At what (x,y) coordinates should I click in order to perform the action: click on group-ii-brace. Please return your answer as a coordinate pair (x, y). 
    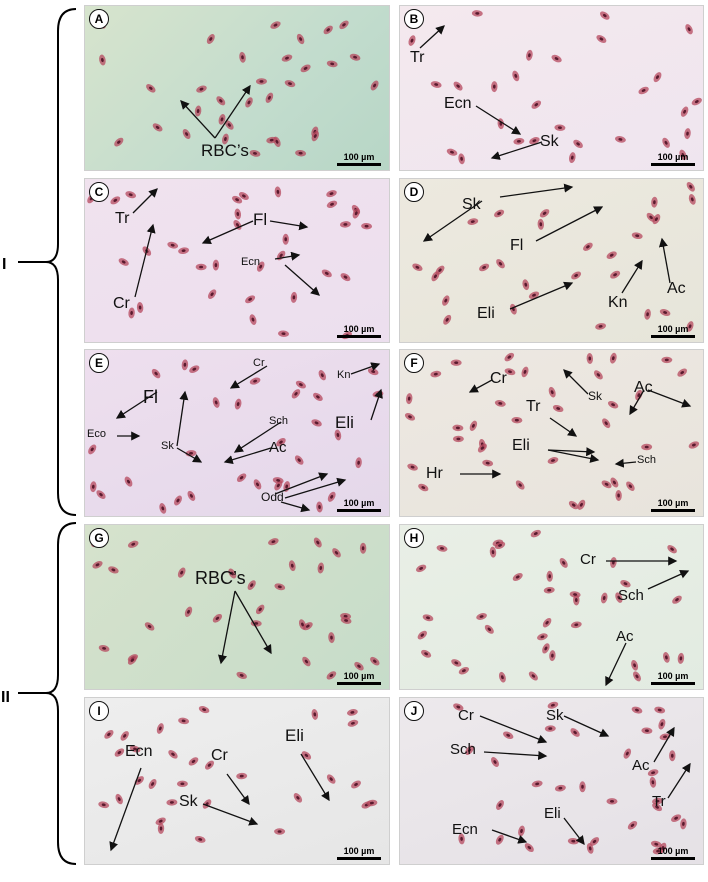
    Looking at the image, I should click on (47, 693).